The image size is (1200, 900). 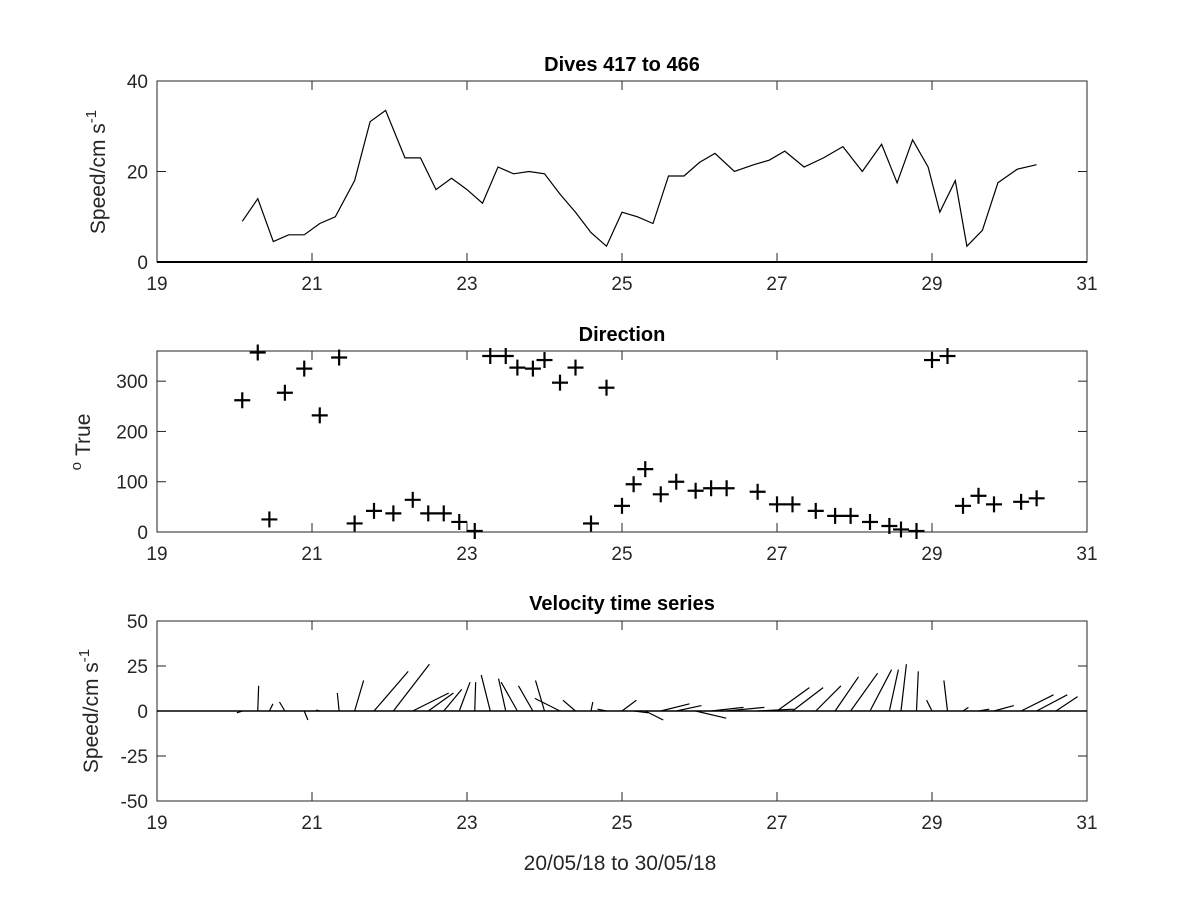 What do you see at coordinates (142, 263) in the screenshot?
I see `speed-ytick-label: 0` at bounding box center [142, 263].